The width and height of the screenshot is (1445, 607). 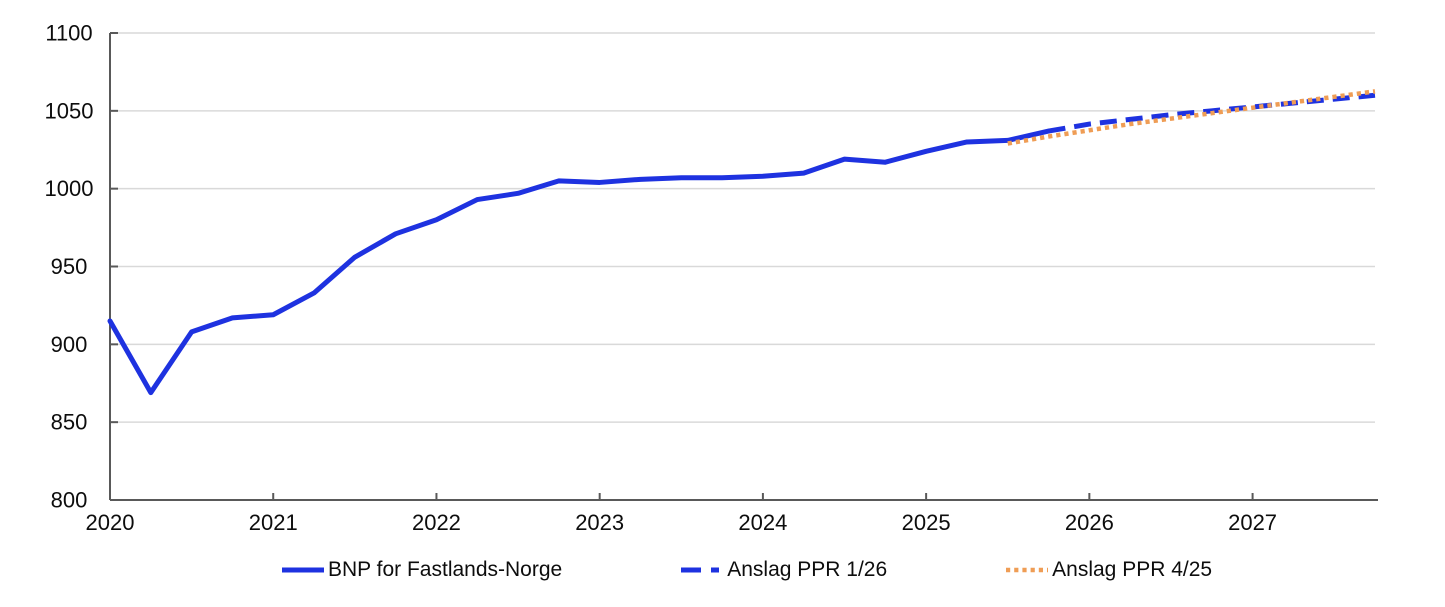 I want to click on x-tick-label: 2023, so click(x=599, y=522).